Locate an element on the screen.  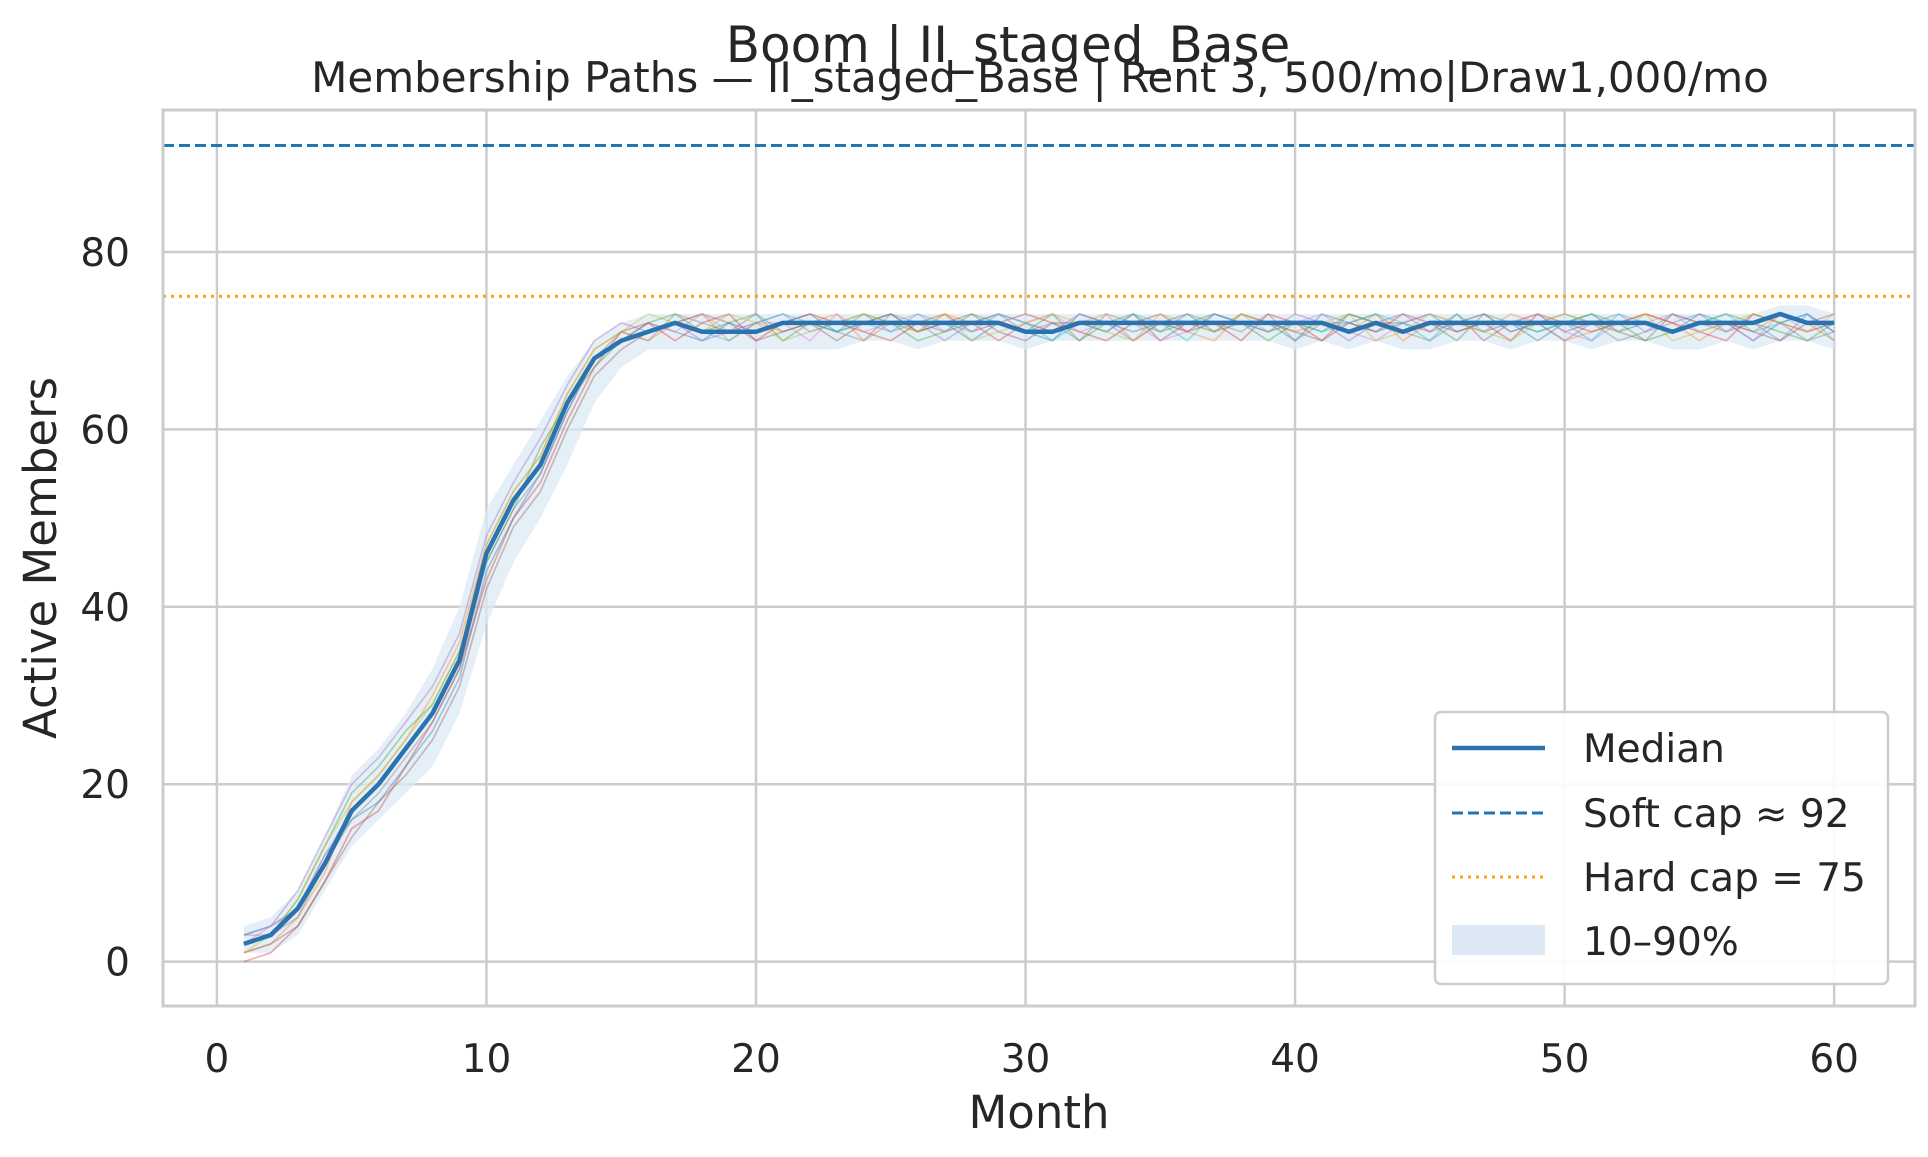
y-tick-label: 0 is located at coordinates (117, 963).